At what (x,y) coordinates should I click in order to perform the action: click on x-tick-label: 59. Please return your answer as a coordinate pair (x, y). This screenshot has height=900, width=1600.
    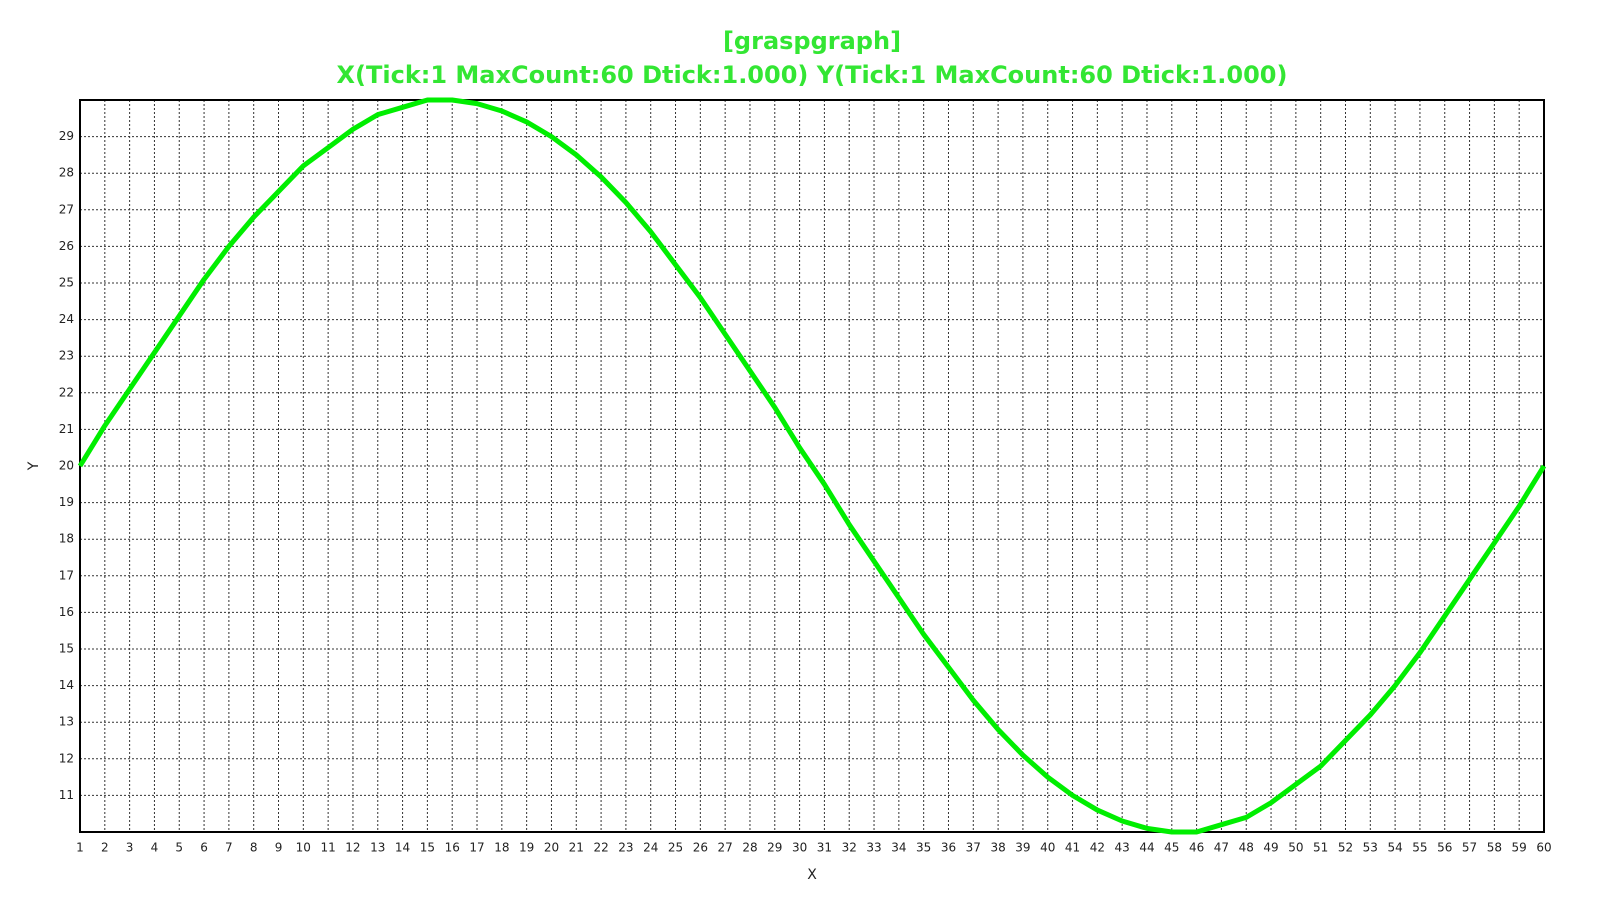
    Looking at the image, I should click on (1519, 848).